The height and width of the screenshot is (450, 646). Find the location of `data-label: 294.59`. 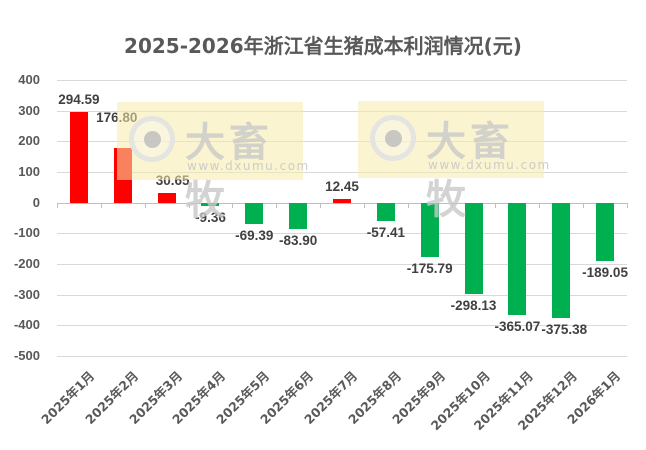

data-label: 294.59 is located at coordinates (79, 100).